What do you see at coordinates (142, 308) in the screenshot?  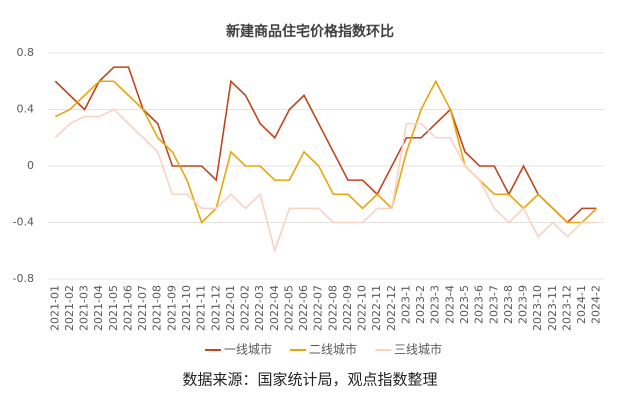 I see `x-tick-label: 2021-07` at bounding box center [142, 308].